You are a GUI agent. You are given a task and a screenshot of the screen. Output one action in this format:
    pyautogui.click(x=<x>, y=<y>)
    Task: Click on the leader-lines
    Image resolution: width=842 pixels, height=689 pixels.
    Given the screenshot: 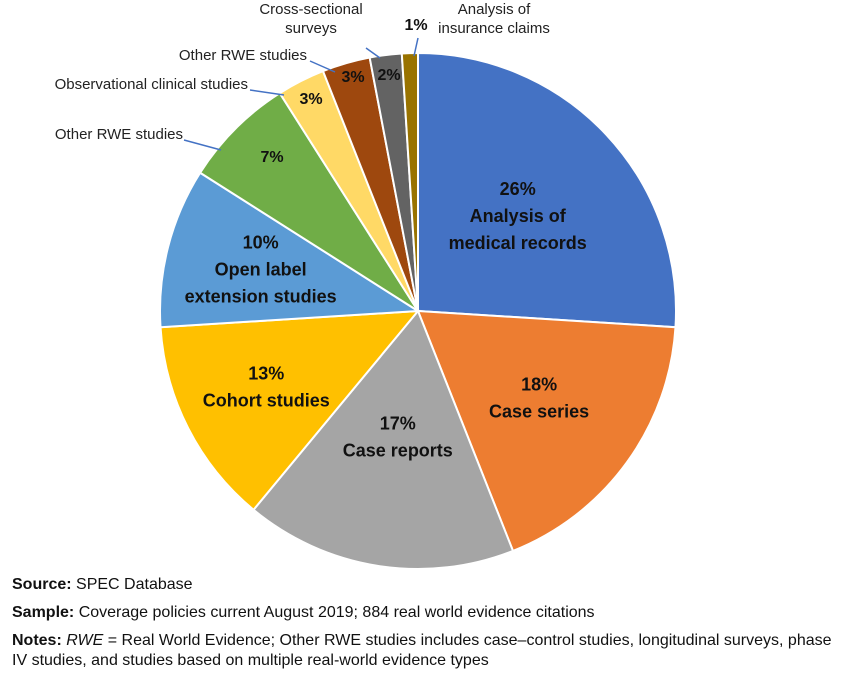 What is the action you would take?
    pyautogui.click(x=301, y=94)
    